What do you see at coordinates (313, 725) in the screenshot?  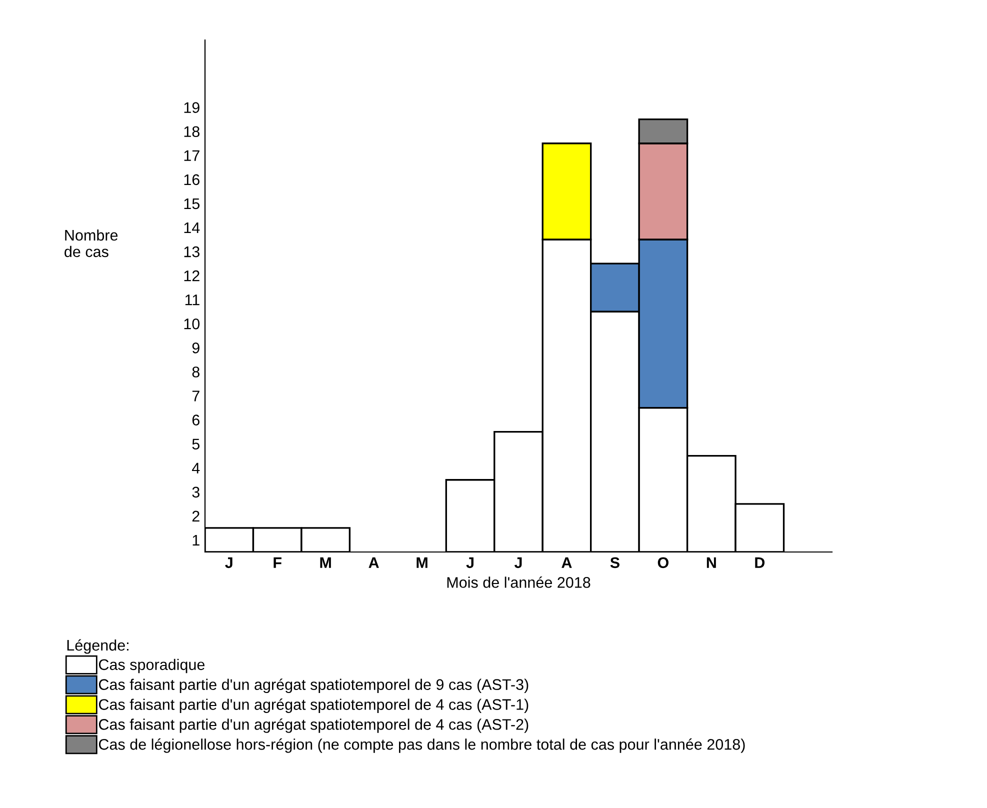 I see `legend-label: Cas faisant partie d'un agrégat spatiotemporel de 4 cas (AST-2)` at bounding box center [313, 725].